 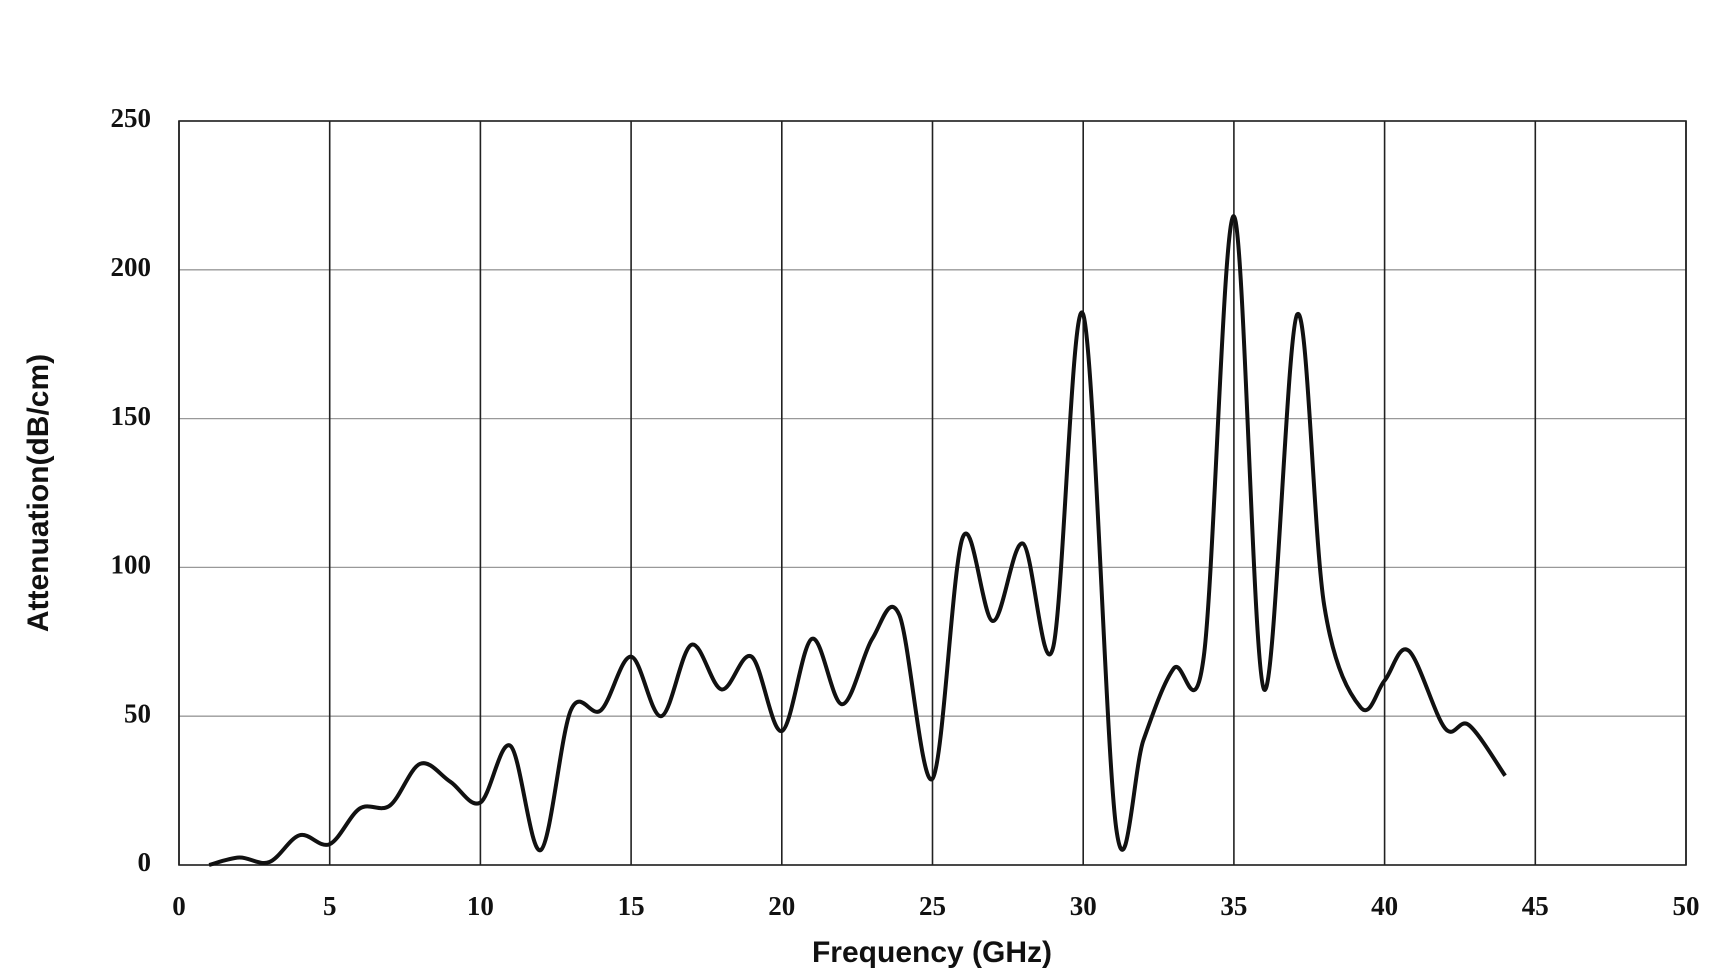 I want to click on y-tick-label: 50, so click(x=137, y=713).